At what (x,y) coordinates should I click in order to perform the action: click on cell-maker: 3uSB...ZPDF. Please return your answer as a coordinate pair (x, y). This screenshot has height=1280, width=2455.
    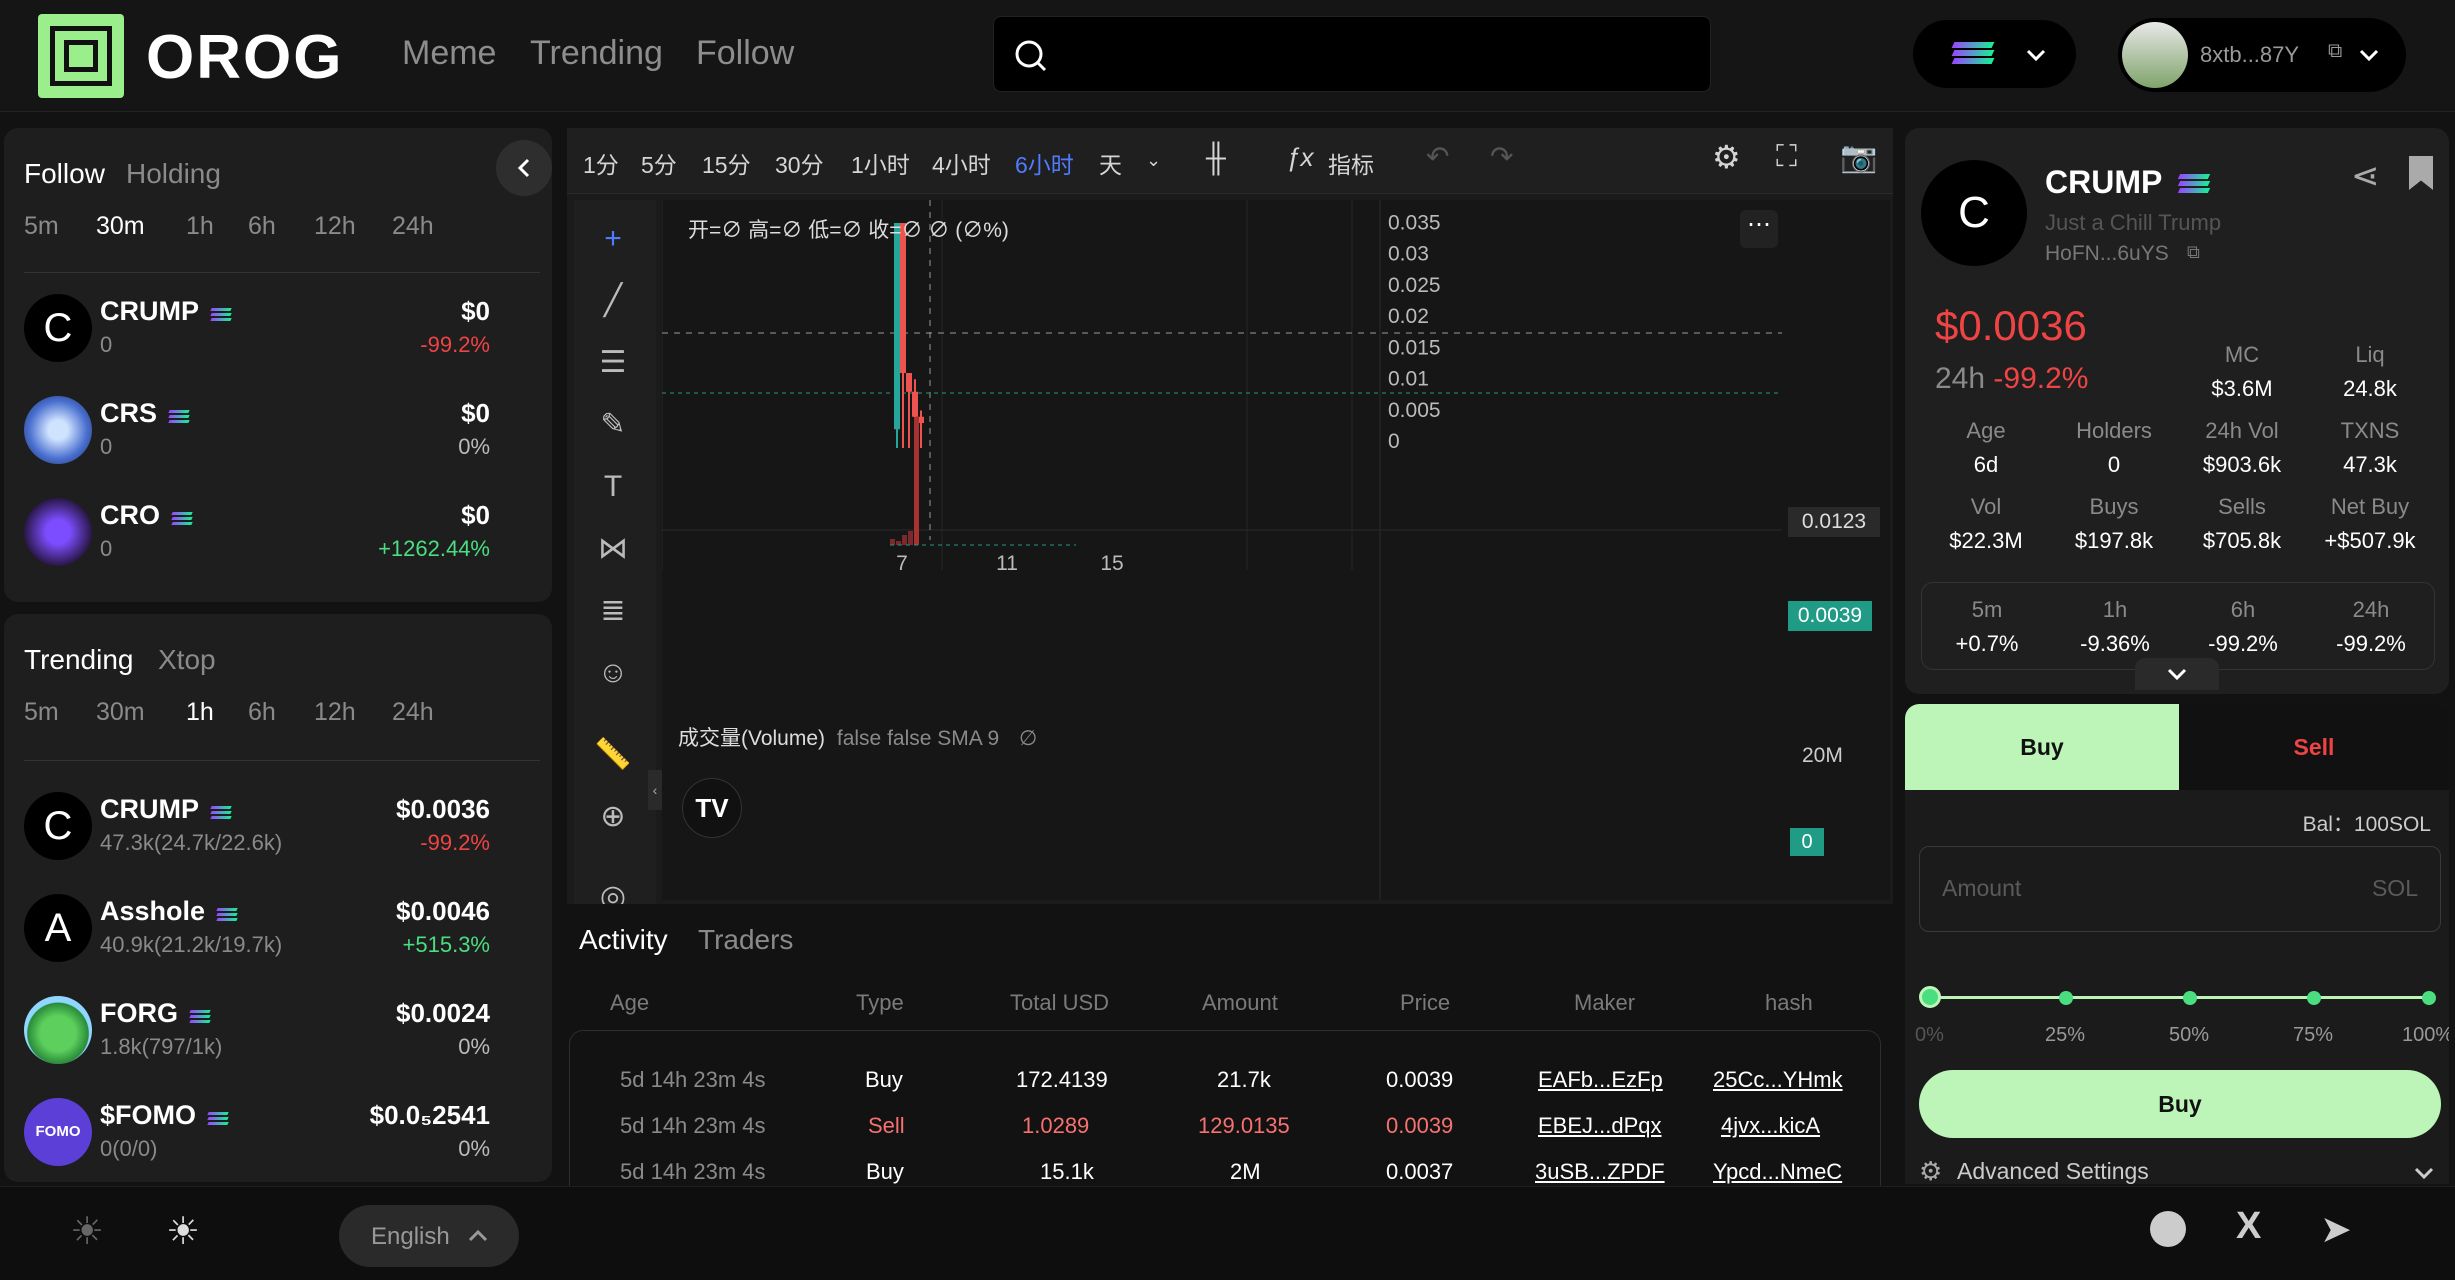
    Looking at the image, I should click on (1600, 1171).